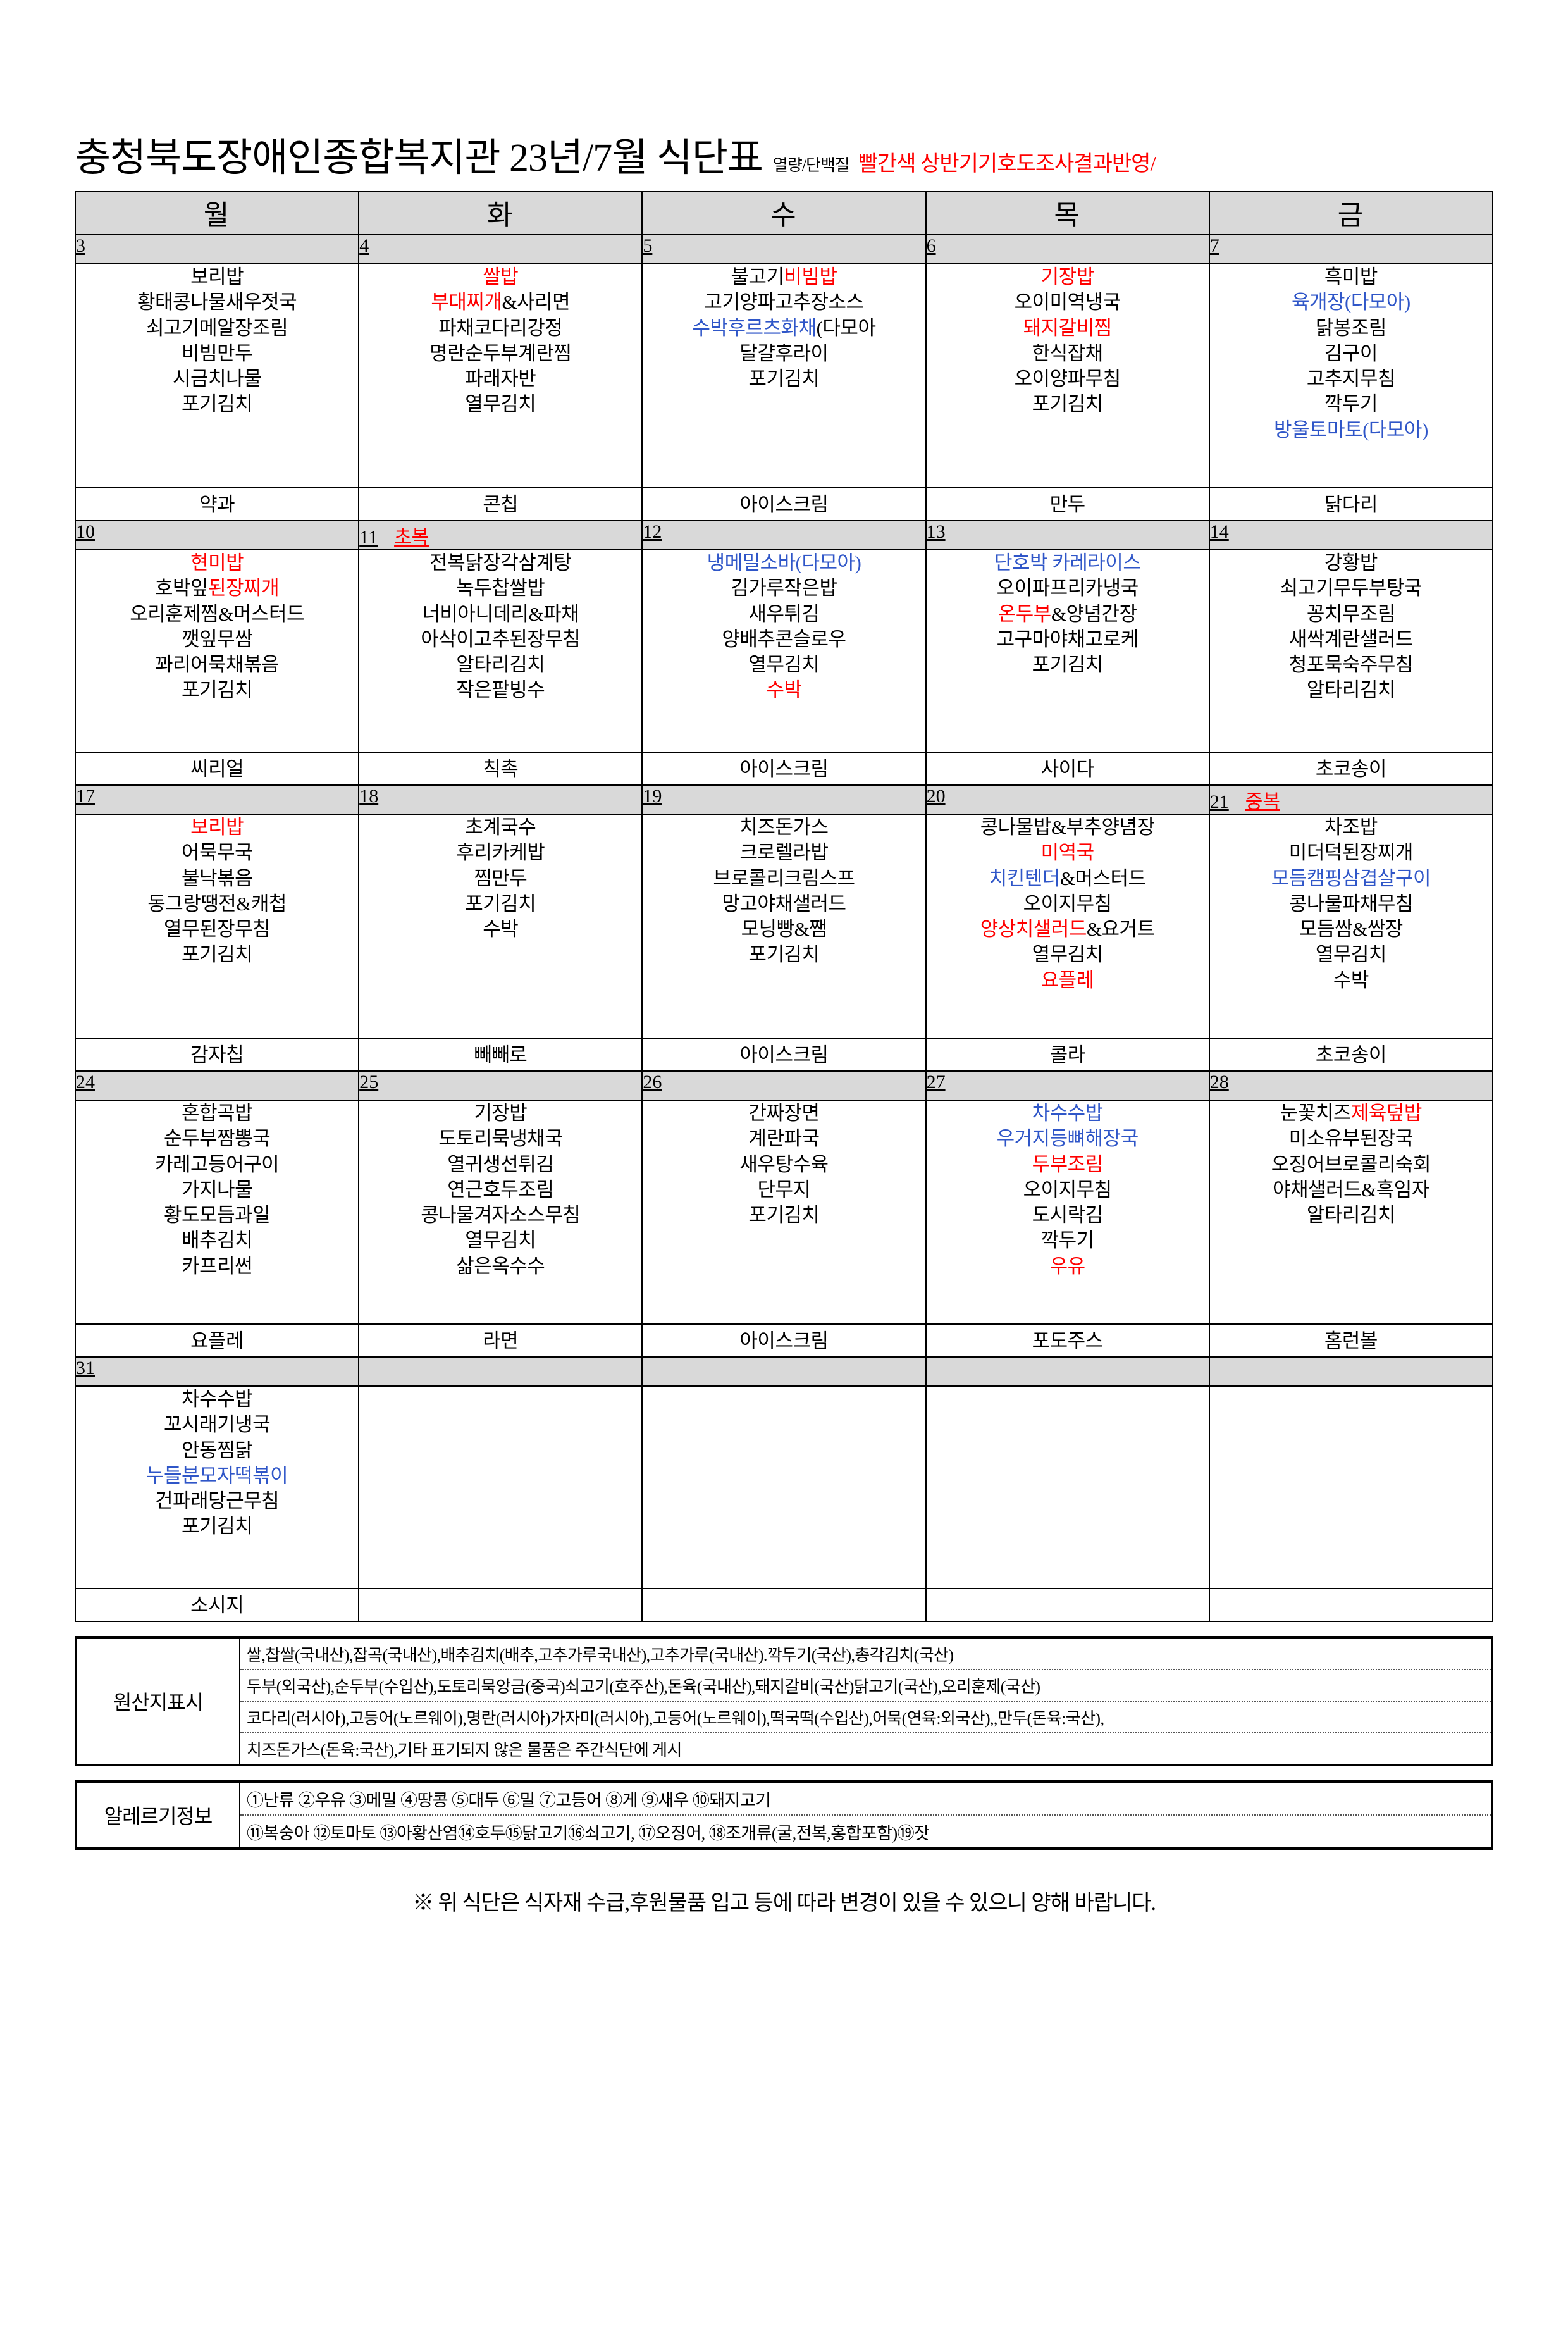  I want to click on meal-item: 고추지무침, so click(1351, 379).